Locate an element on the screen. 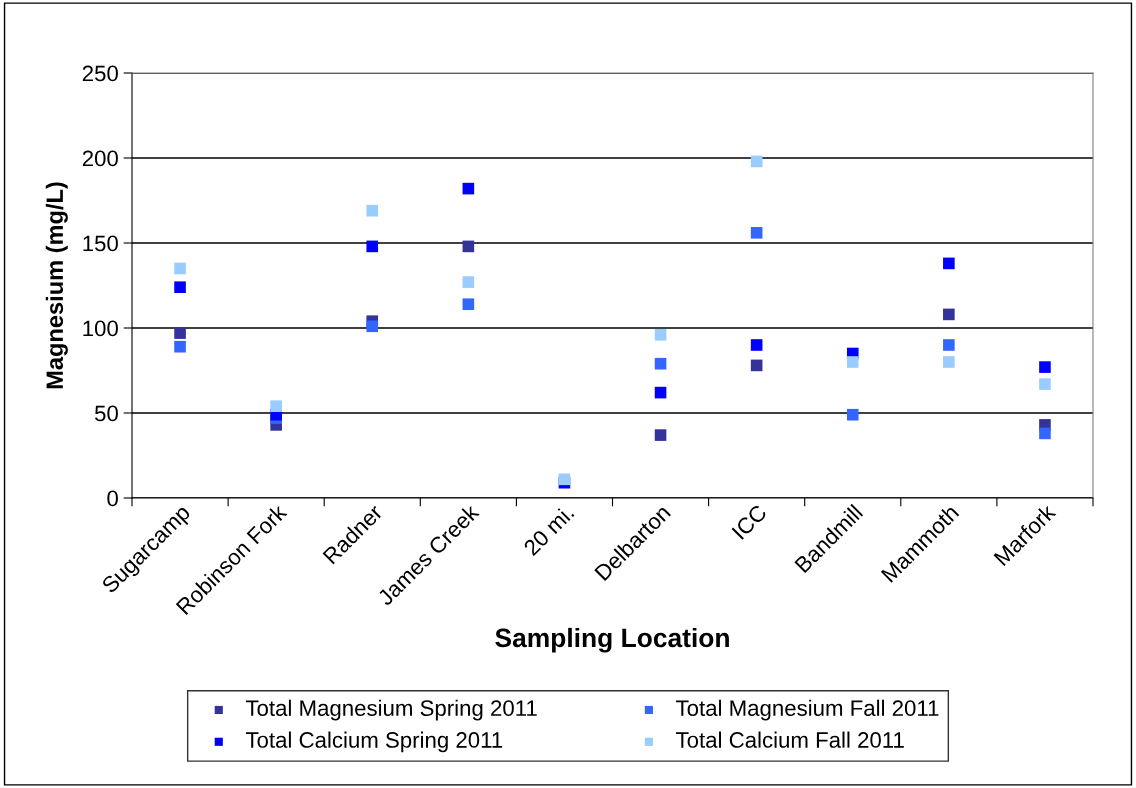 Image resolution: width=1136 pixels, height=788 pixels. y-tick-label: 200 is located at coordinates (100, 158).